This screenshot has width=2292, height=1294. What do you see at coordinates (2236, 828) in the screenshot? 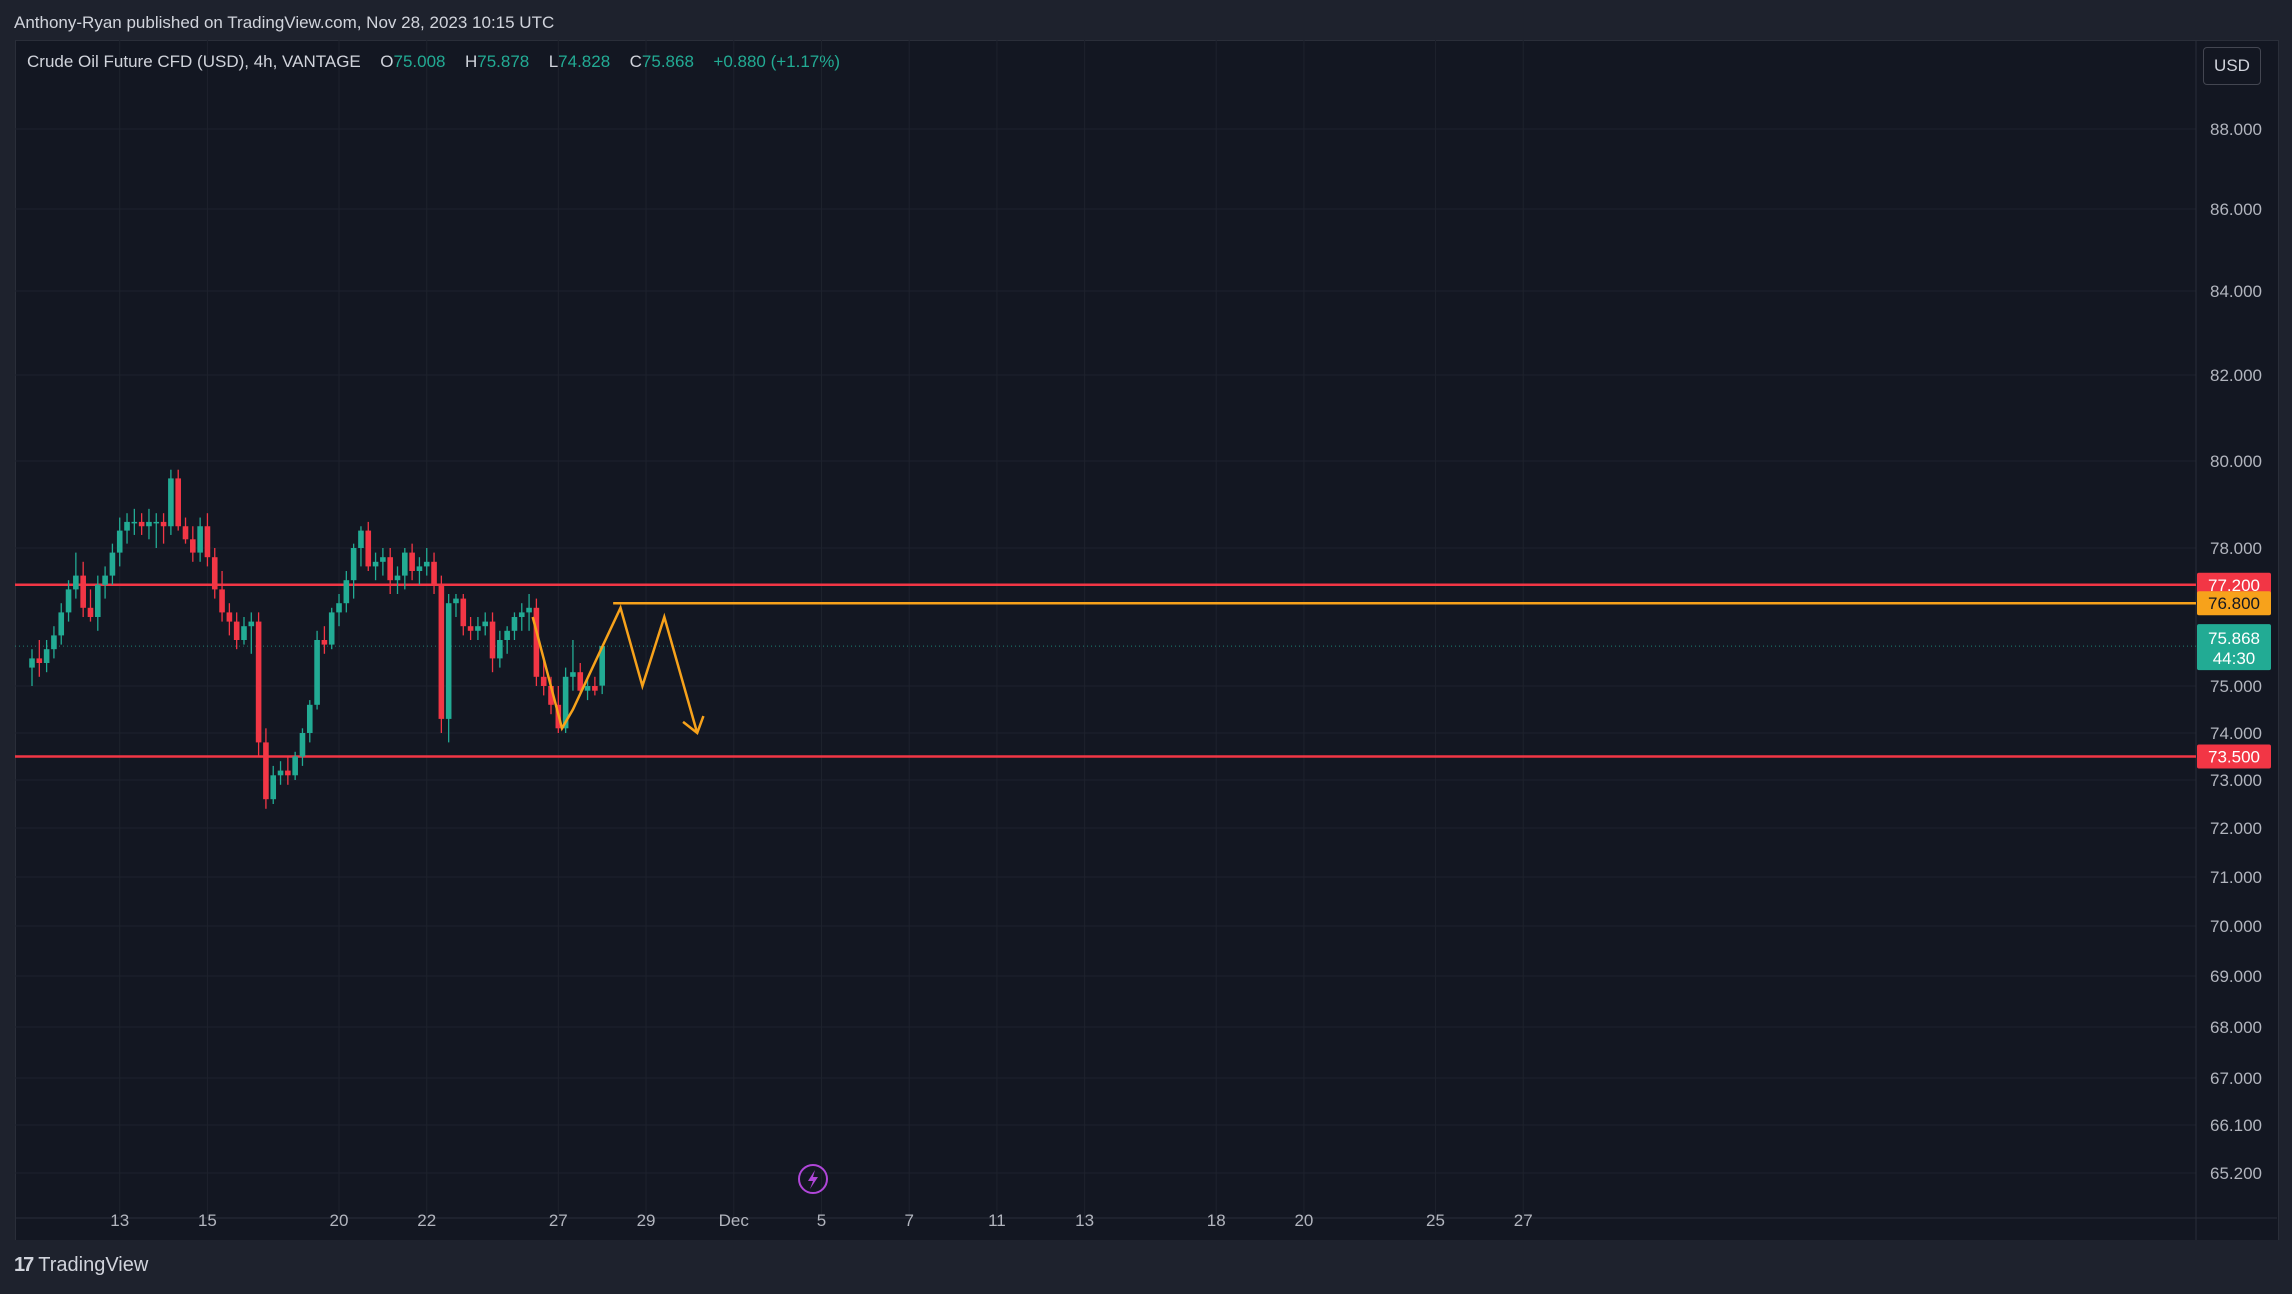
I see `y-tick-label: 72.000` at bounding box center [2236, 828].